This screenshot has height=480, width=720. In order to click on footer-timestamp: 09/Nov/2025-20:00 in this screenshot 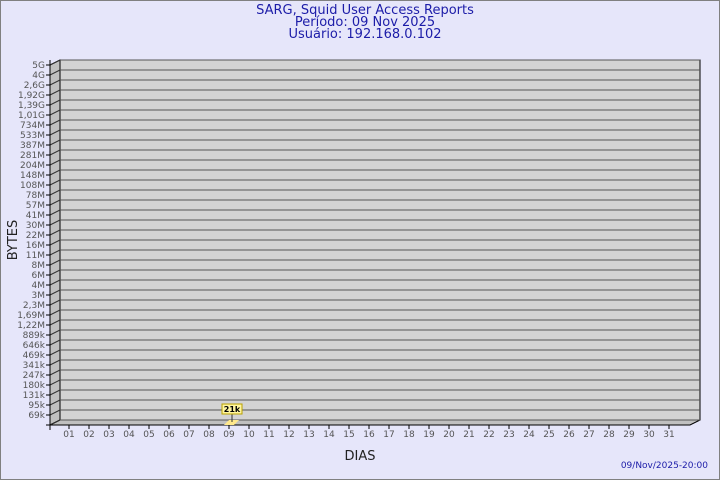, I will do `click(664, 466)`.